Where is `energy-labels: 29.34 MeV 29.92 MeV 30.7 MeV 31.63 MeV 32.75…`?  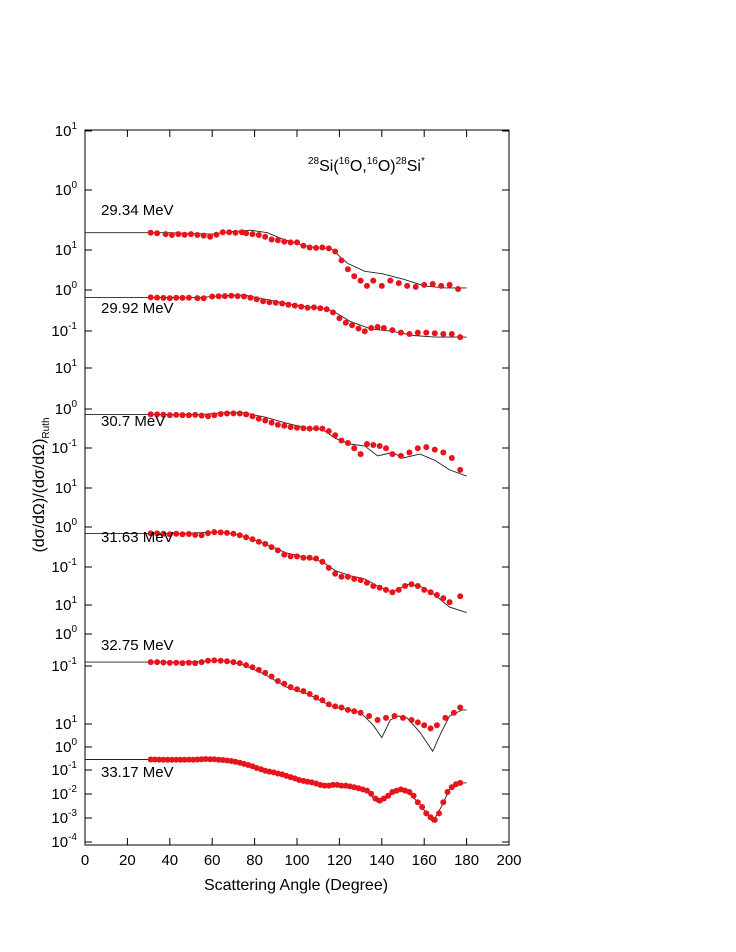 energy-labels: 29.34 MeV 29.92 MeV 30.7 MeV 31.63 MeV 32.75… is located at coordinates (137, 491).